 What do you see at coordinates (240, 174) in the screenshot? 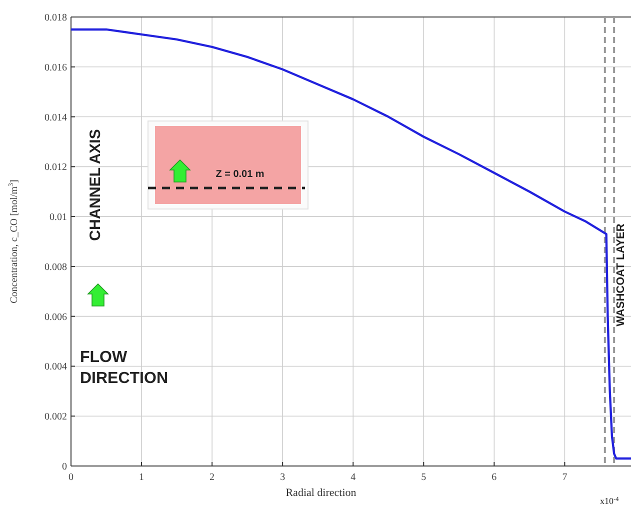
I see `annotation: Z = 0.01 m` at bounding box center [240, 174].